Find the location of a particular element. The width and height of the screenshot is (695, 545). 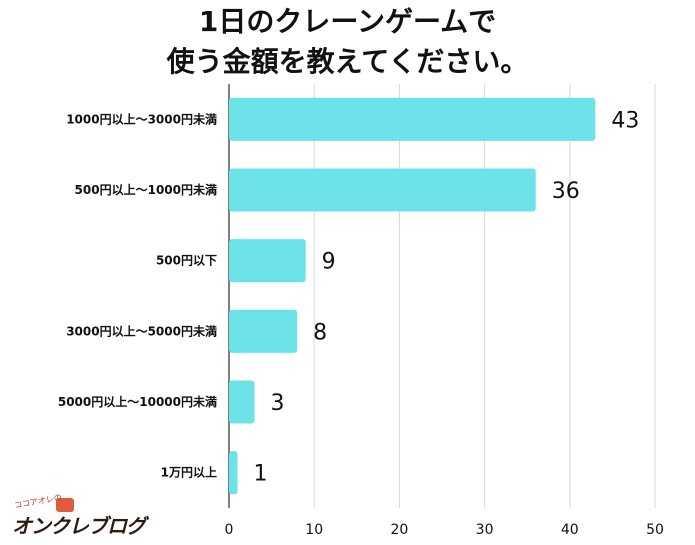

blog-logo: ココアオレの オンクレブログ is located at coordinates (86, 517).